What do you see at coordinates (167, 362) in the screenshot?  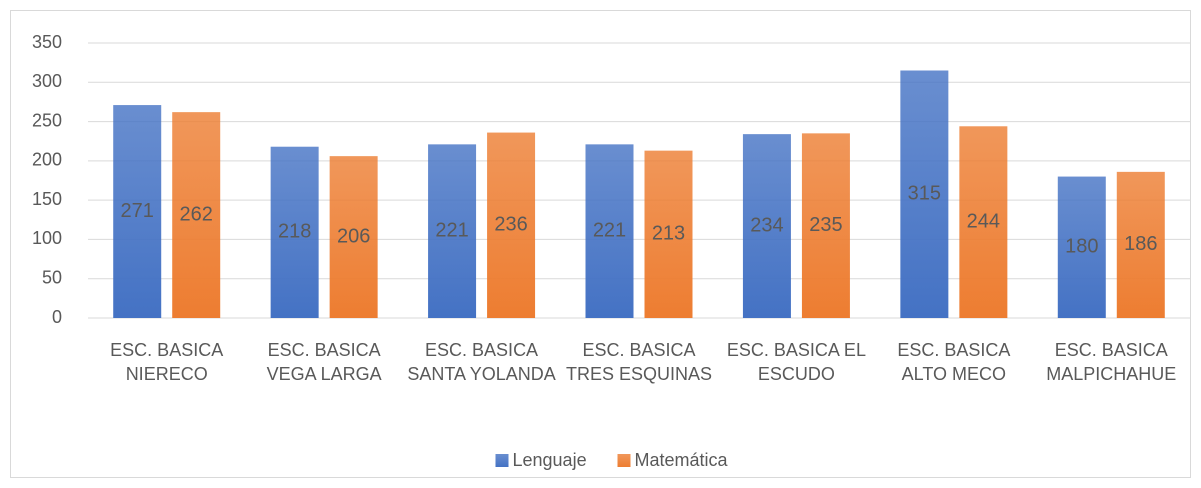 I see `x-tick-label: ESC. BASICA NIERECO` at bounding box center [167, 362].